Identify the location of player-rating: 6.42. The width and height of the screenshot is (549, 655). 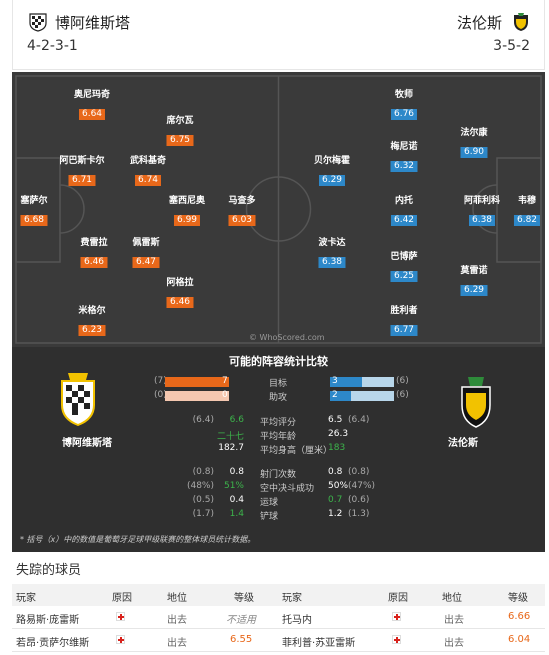
(404, 220).